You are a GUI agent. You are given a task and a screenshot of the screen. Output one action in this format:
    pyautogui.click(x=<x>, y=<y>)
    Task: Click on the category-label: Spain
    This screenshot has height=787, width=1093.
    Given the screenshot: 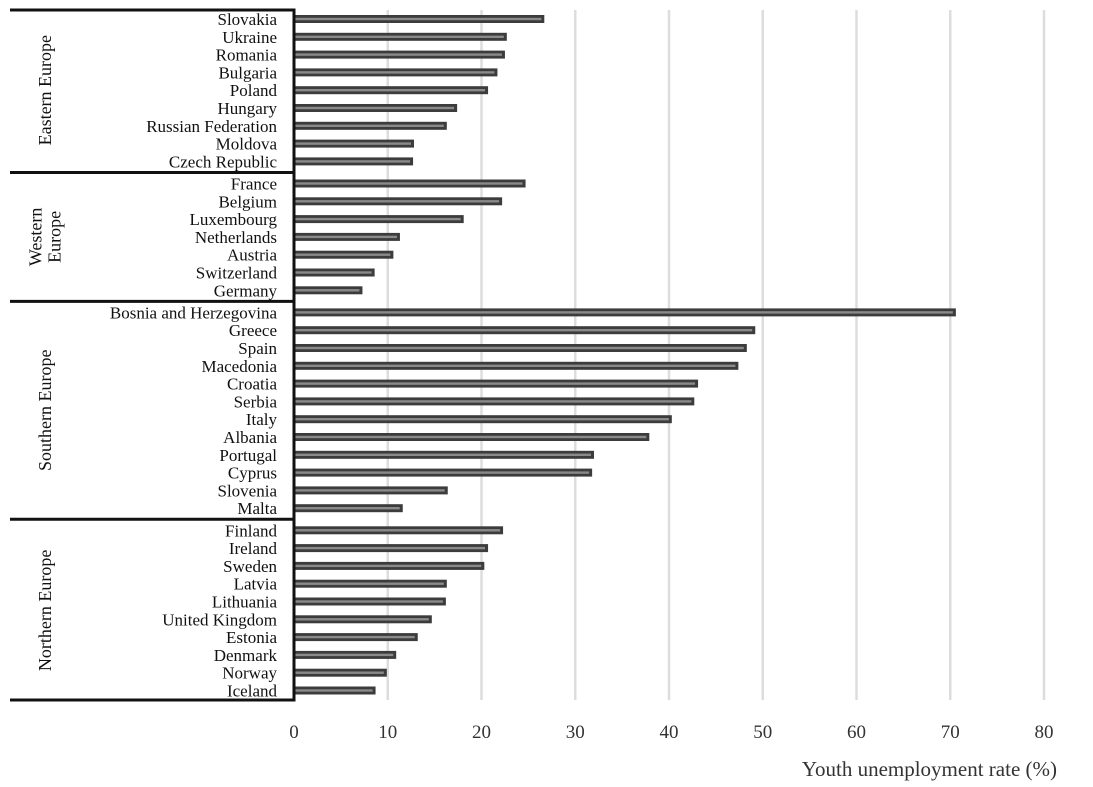 What is the action you would take?
    pyautogui.click(x=257, y=348)
    